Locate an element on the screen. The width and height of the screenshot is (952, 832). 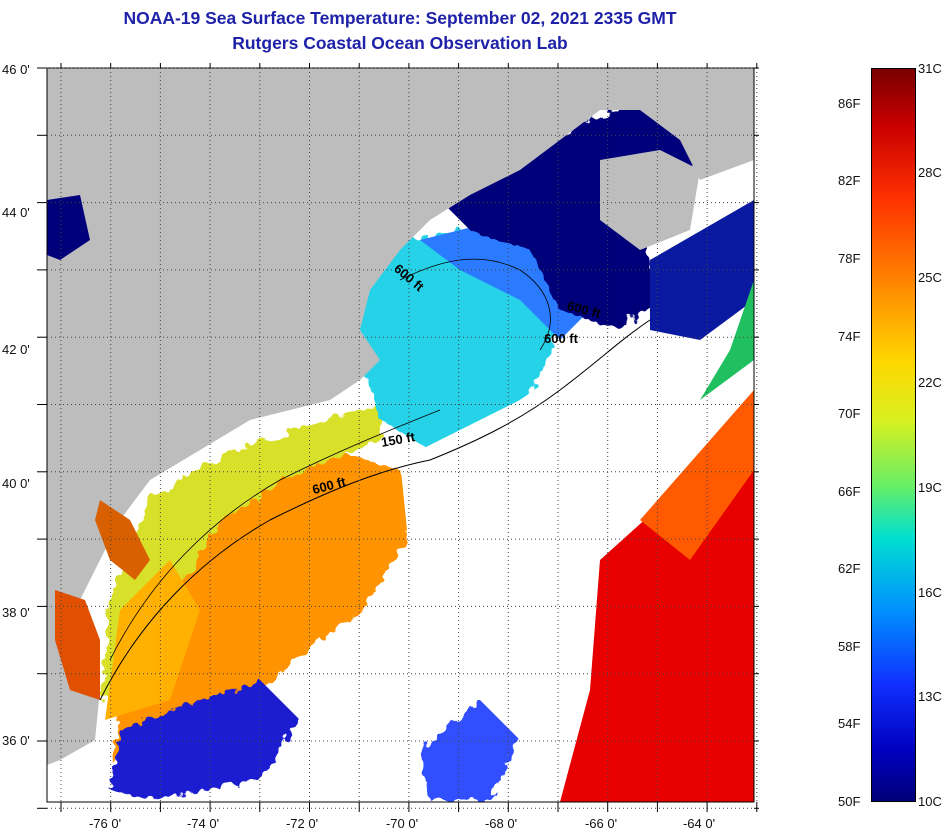
nova-scotia-land is located at coordinates (650, 200).